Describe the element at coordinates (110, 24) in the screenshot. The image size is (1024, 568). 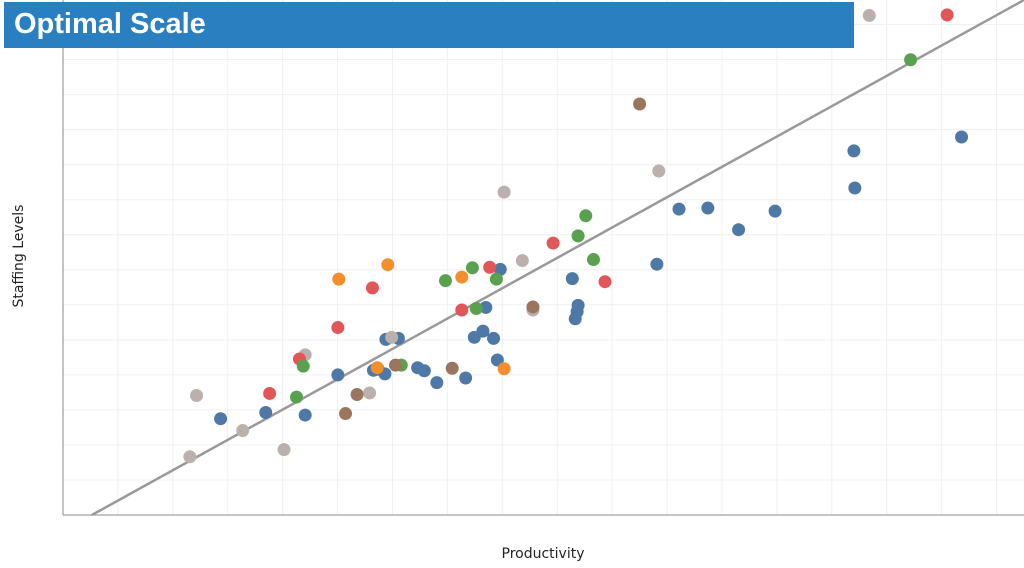
I see `page-title: Optimal Scale` at that location.